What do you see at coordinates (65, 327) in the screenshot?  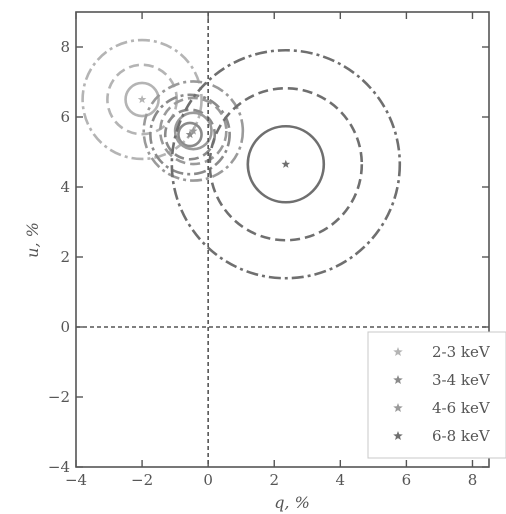 I see `y-tick-label: 0` at bounding box center [65, 327].